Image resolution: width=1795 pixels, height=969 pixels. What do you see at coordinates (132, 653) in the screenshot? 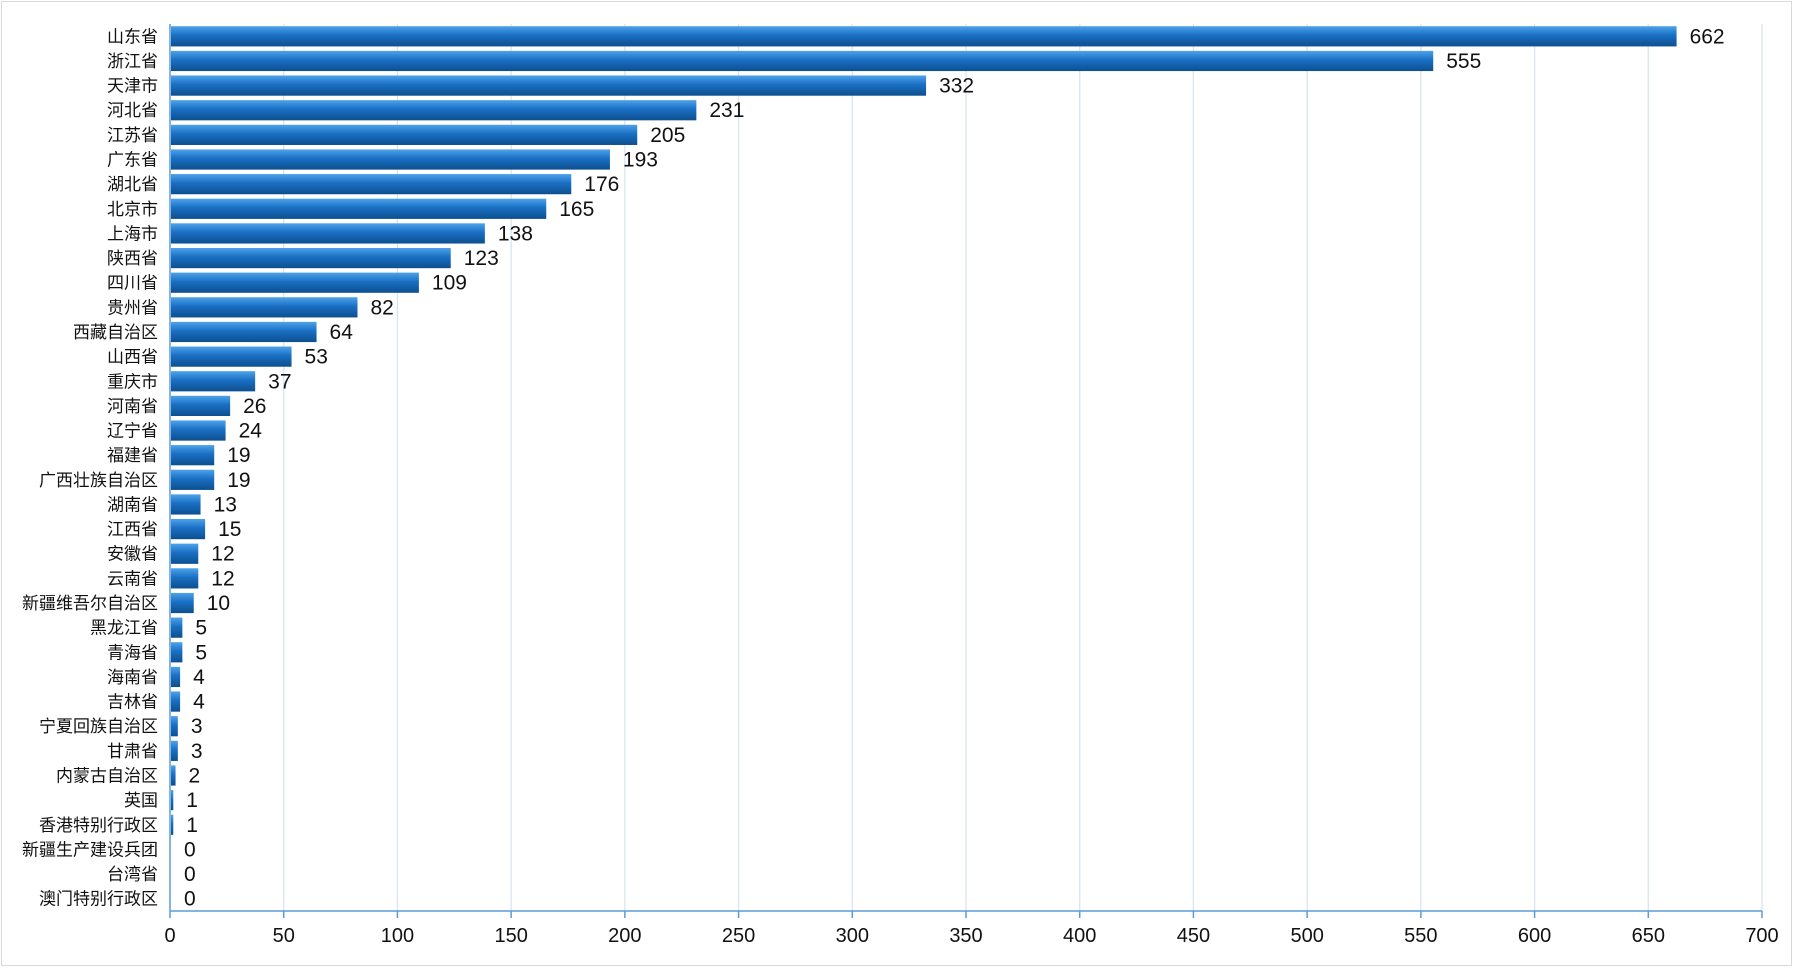
I see `category-label: 青海省` at bounding box center [132, 653].